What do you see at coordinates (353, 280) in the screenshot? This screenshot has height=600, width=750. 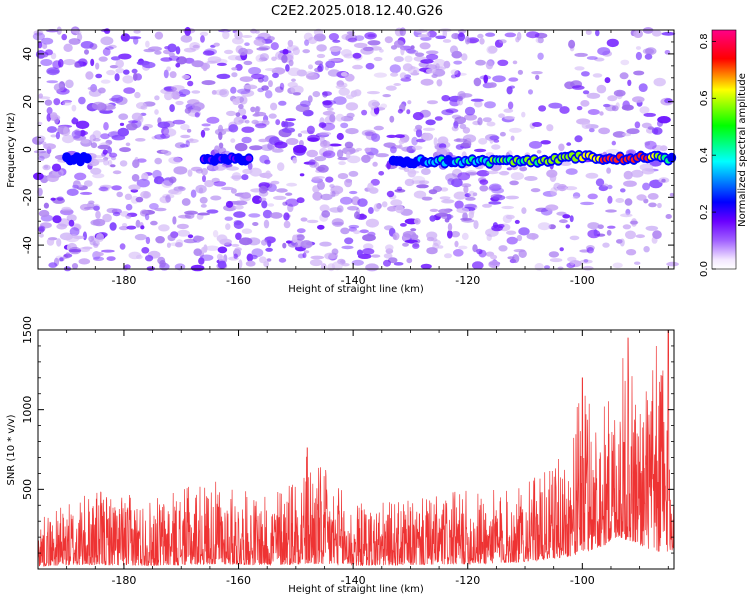 I see `x-tick-label: -140` at bounding box center [353, 280].